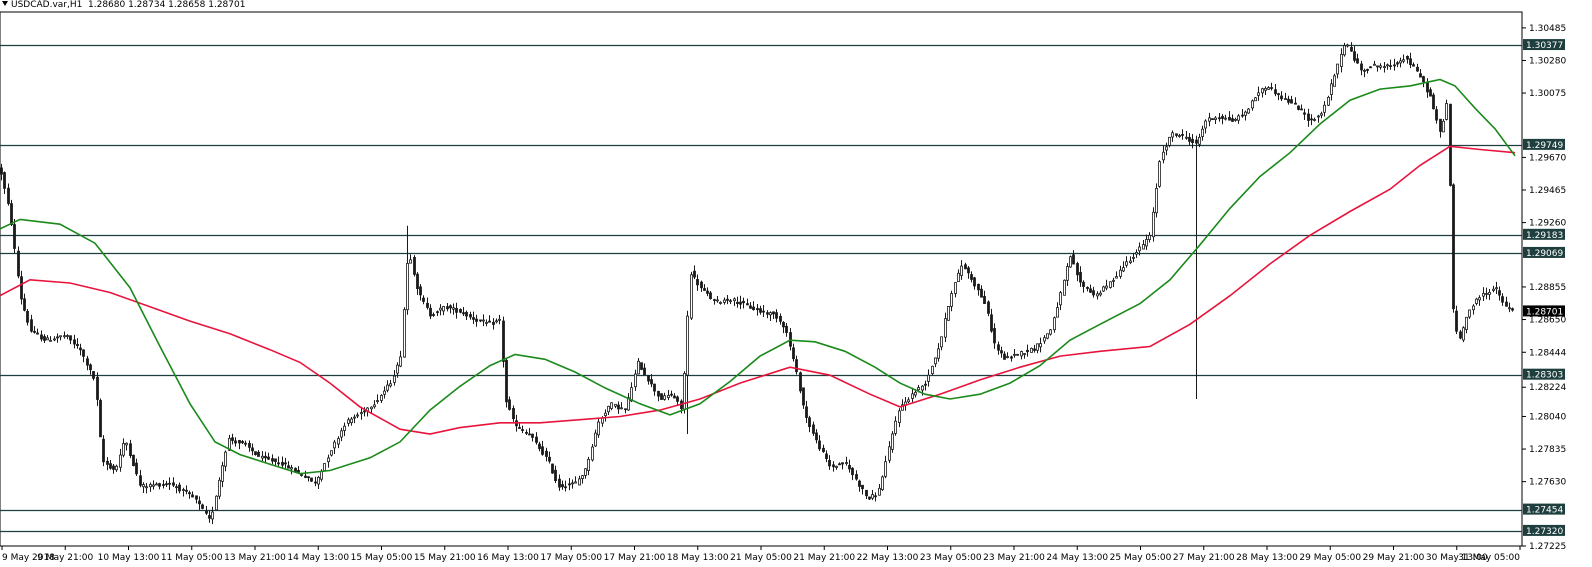 This screenshot has width=1592, height=567. Describe the element at coordinates (5, 3) in the screenshot. I see `collapse-triangle-icon` at that location.